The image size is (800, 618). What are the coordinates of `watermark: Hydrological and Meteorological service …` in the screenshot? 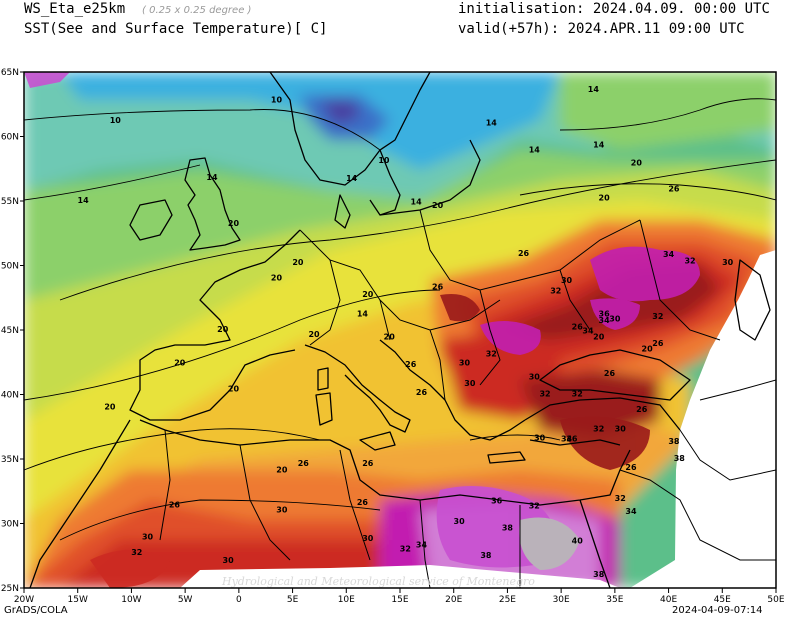 It's located at (378, 581).